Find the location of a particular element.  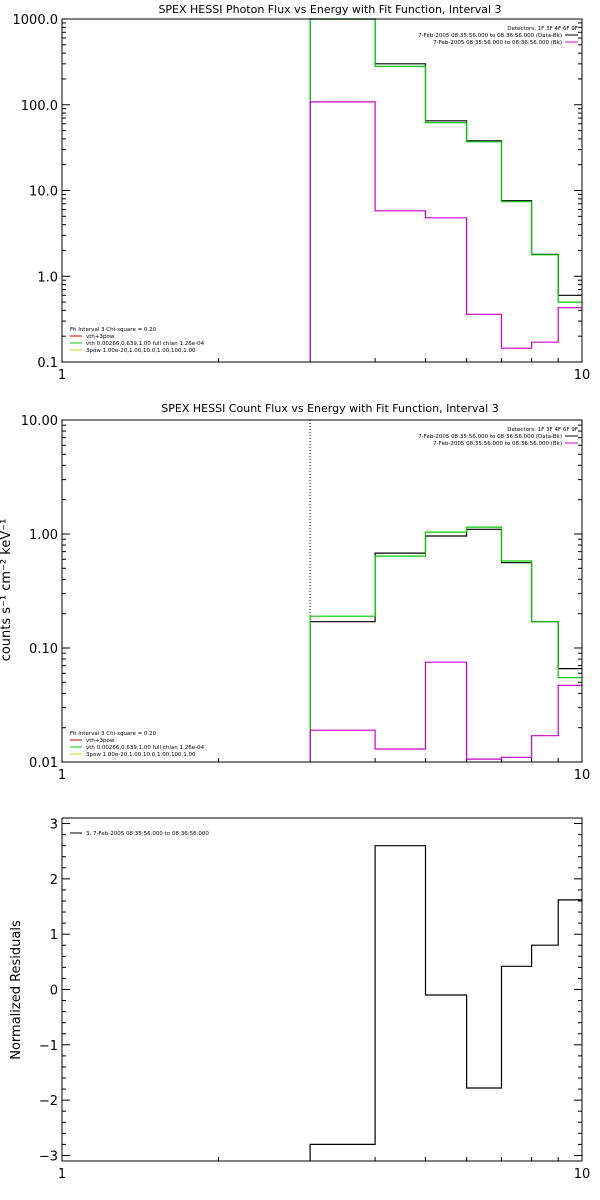

y-axis-label: Normalized Residuals is located at coordinates (16, 990).